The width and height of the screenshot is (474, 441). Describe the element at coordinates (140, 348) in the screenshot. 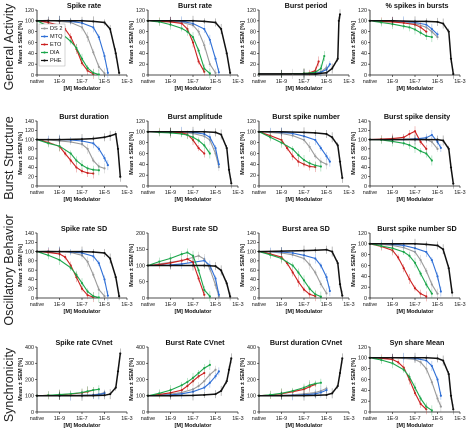

I see `y-tick-label: 400` at that location.